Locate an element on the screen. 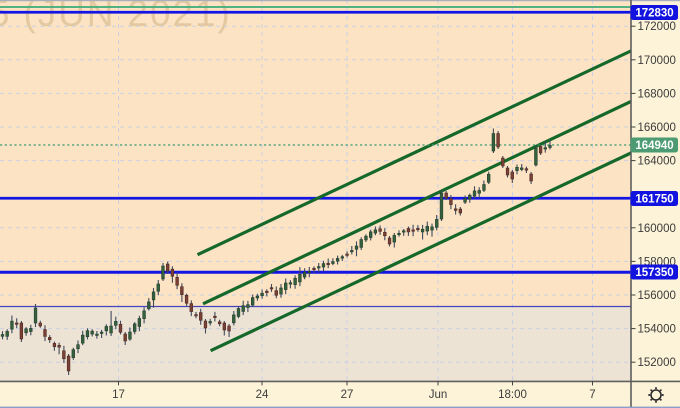  svg-text: 161750 is located at coordinates (654, 200).